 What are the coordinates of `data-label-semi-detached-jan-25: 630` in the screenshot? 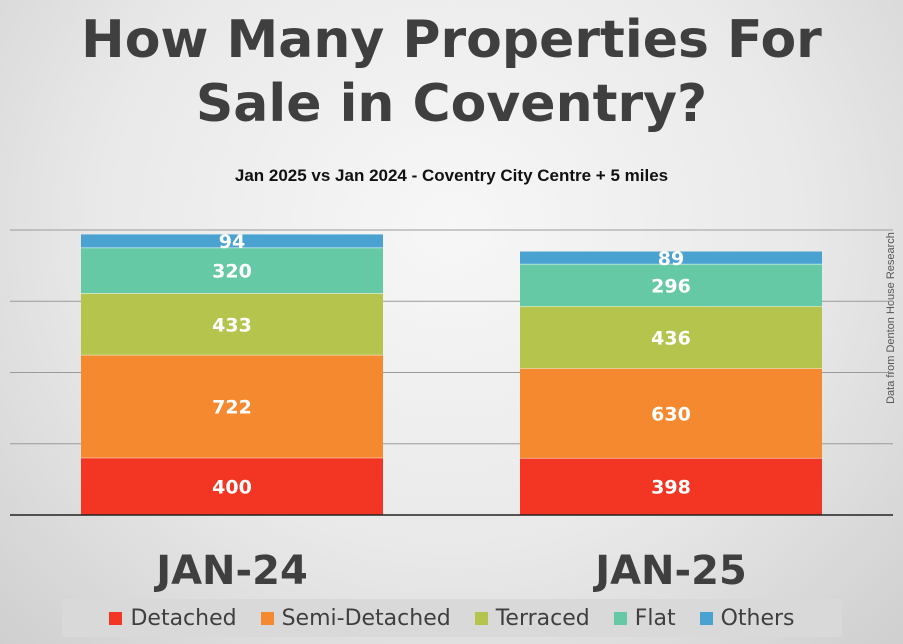 It's located at (671, 414).